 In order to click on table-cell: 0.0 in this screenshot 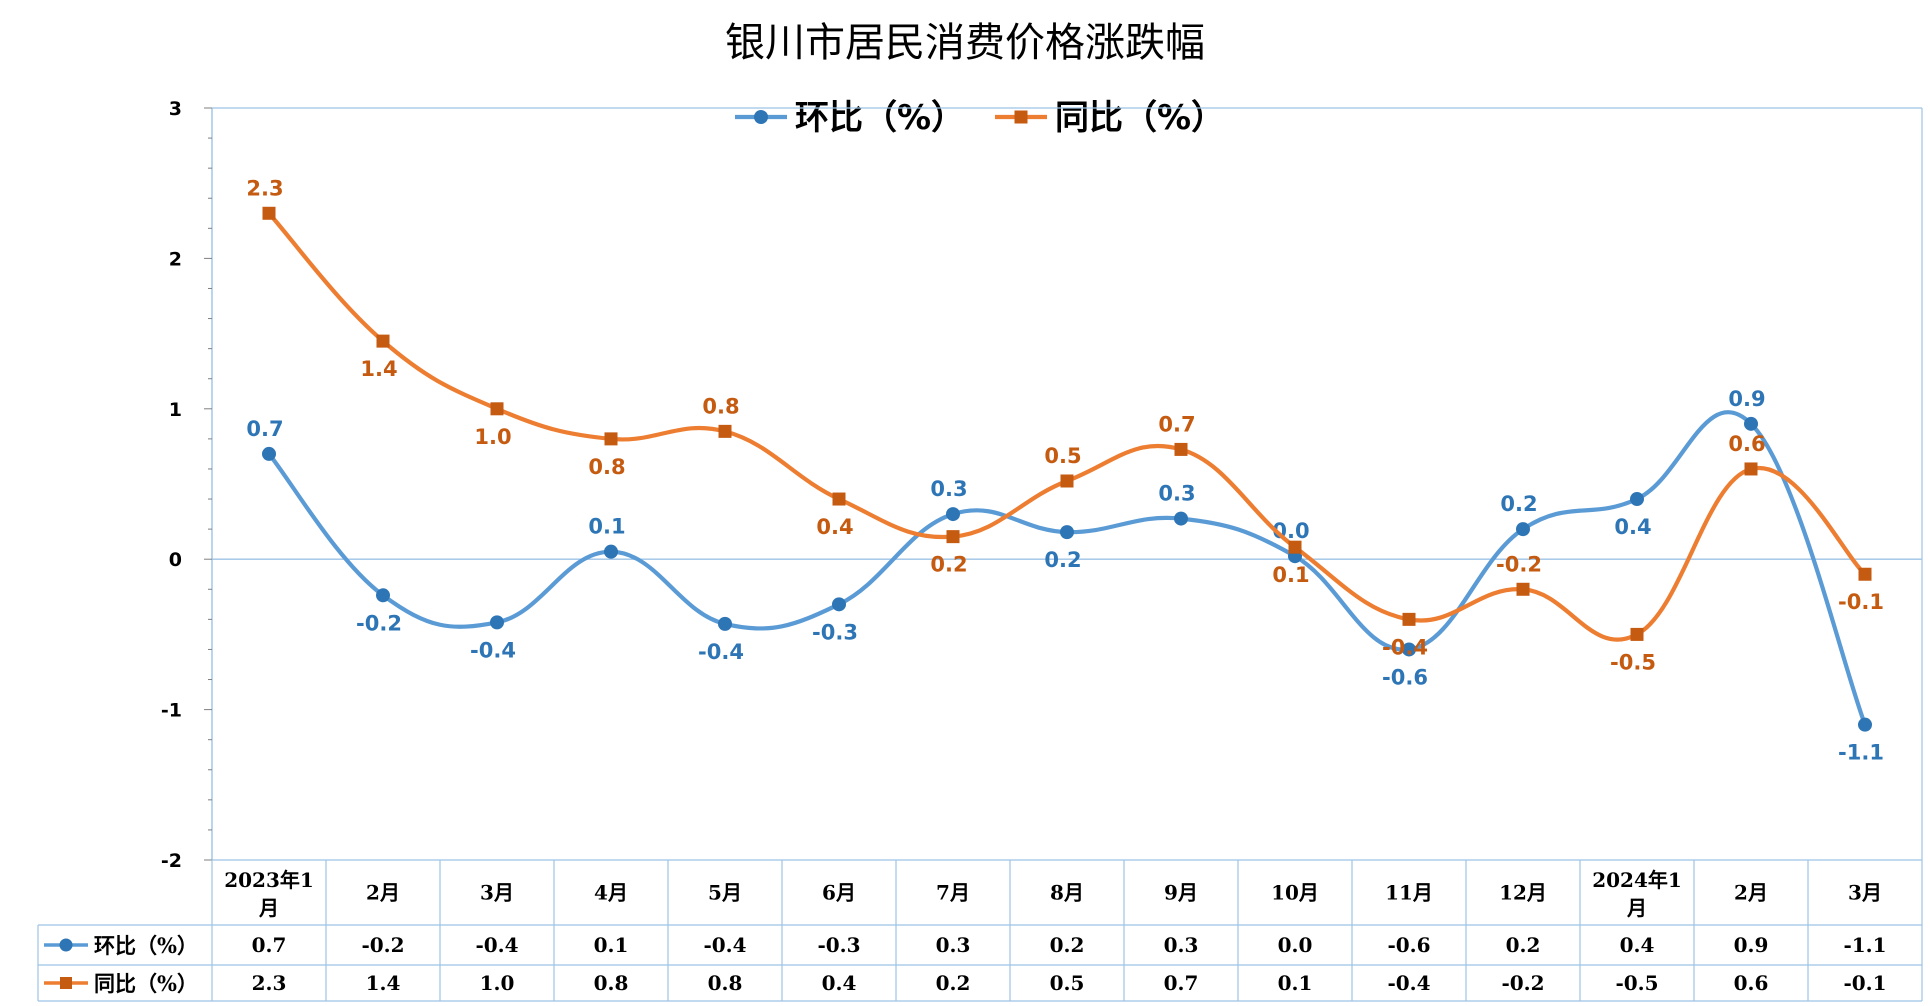, I will do `click(1295, 945)`.